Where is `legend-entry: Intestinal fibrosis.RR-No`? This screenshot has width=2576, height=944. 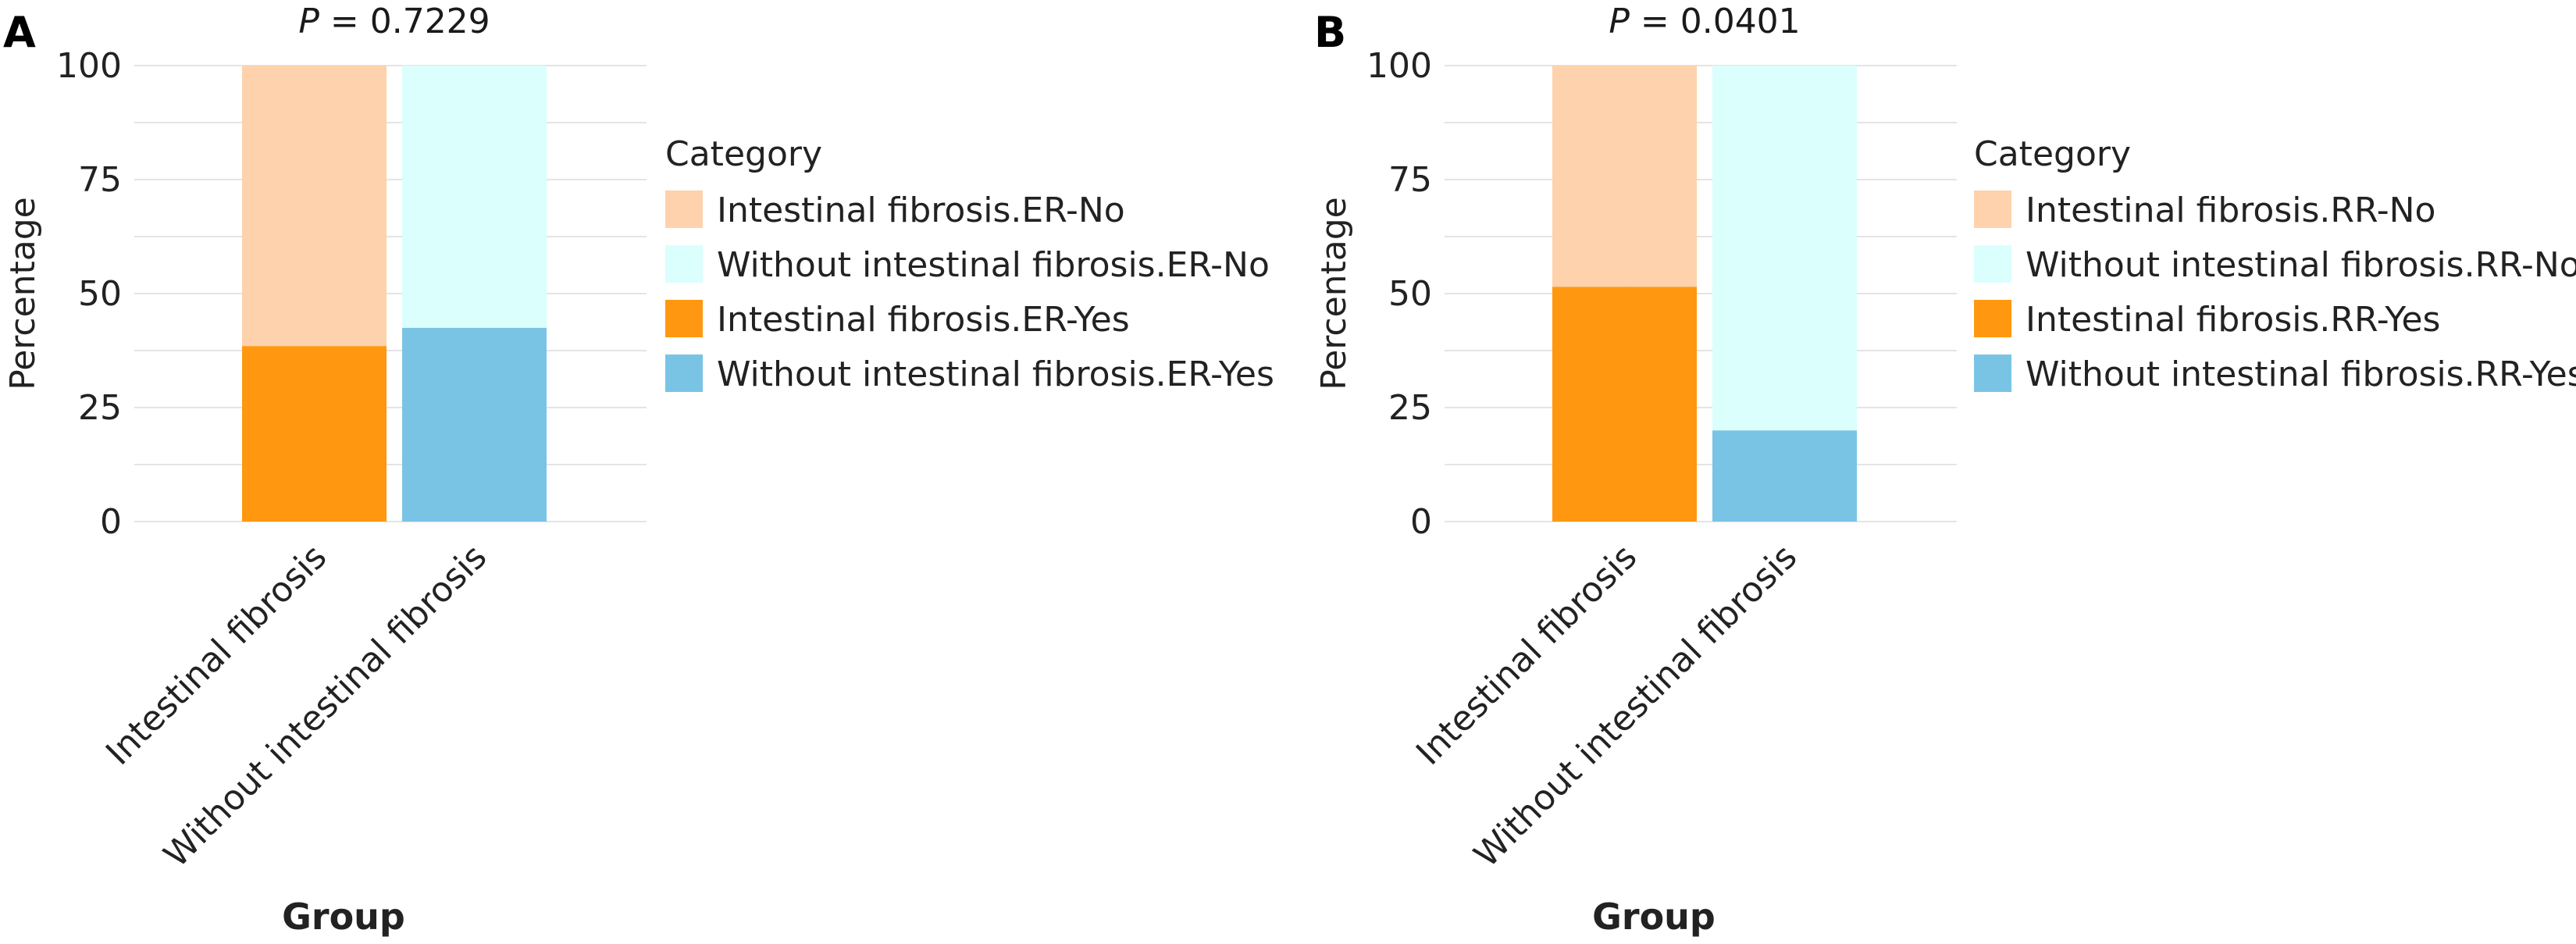 legend-entry: Intestinal fibrosis.RR-No is located at coordinates (2230, 210).